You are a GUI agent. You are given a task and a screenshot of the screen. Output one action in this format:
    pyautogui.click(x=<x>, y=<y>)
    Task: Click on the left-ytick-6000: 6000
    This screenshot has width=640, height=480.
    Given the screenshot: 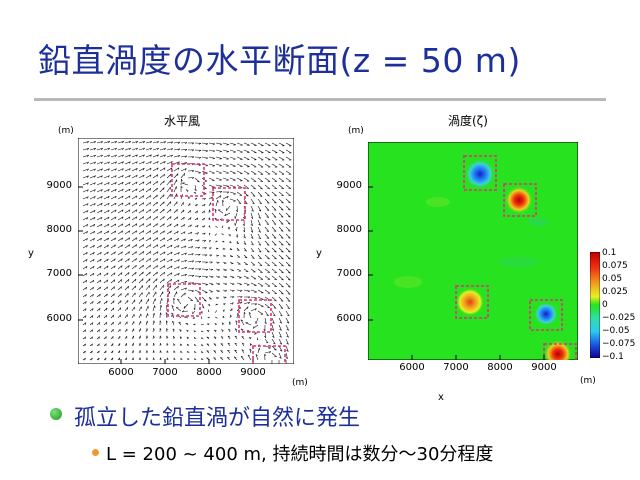 What is the action you would take?
    pyautogui.click(x=59, y=318)
    